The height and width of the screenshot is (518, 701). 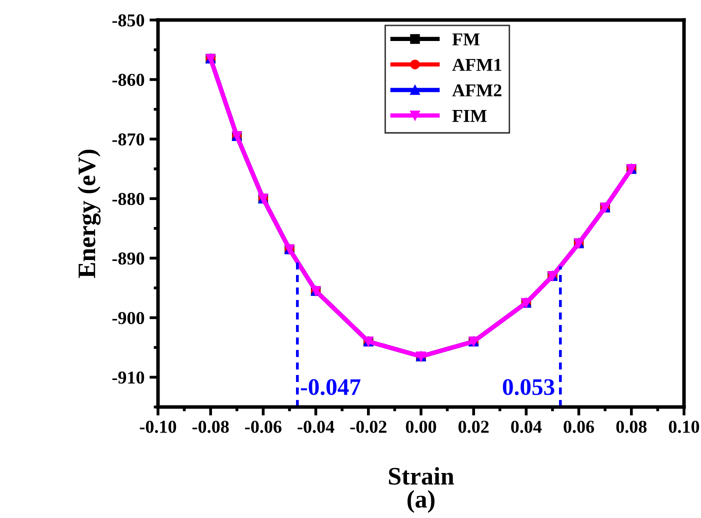 What do you see at coordinates (473, 426) in the screenshot?
I see `x-tick-label: 0.02` at bounding box center [473, 426].